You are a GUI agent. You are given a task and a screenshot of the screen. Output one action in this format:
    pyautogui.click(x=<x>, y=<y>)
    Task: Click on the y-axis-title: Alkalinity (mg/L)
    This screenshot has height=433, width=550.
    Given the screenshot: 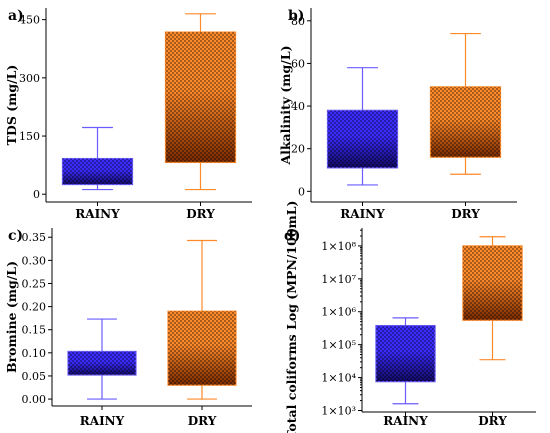 What is the action you would take?
    pyautogui.click(x=285, y=105)
    